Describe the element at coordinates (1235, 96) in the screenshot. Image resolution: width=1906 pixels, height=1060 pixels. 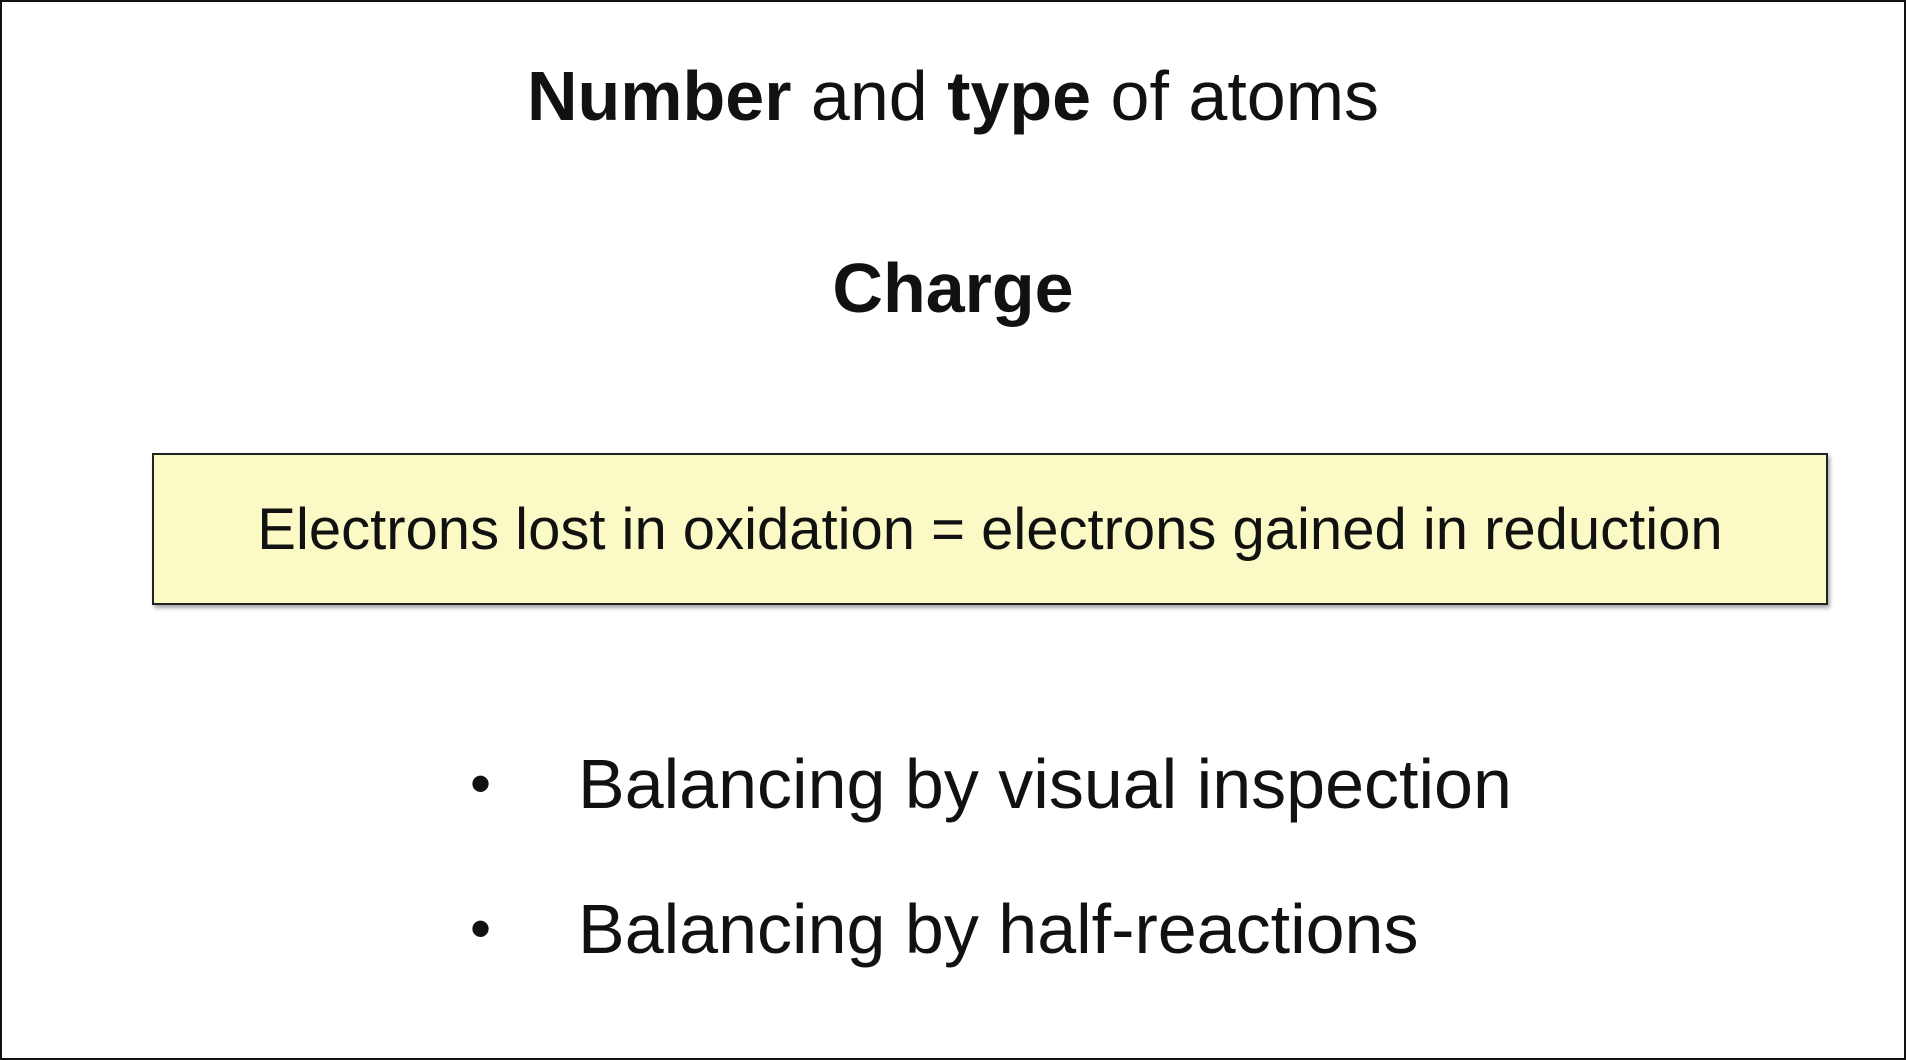
I see `heading-text-of-atoms: of atoms` at that location.